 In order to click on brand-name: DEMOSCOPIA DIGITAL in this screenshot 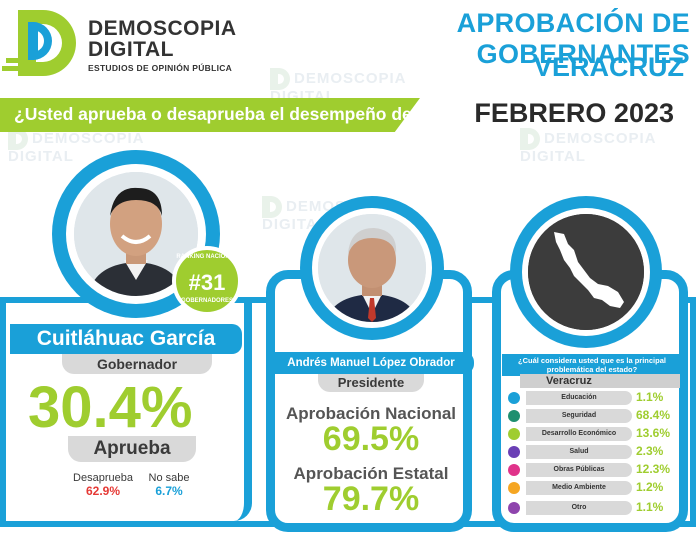, I will do `click(162, 39)`.